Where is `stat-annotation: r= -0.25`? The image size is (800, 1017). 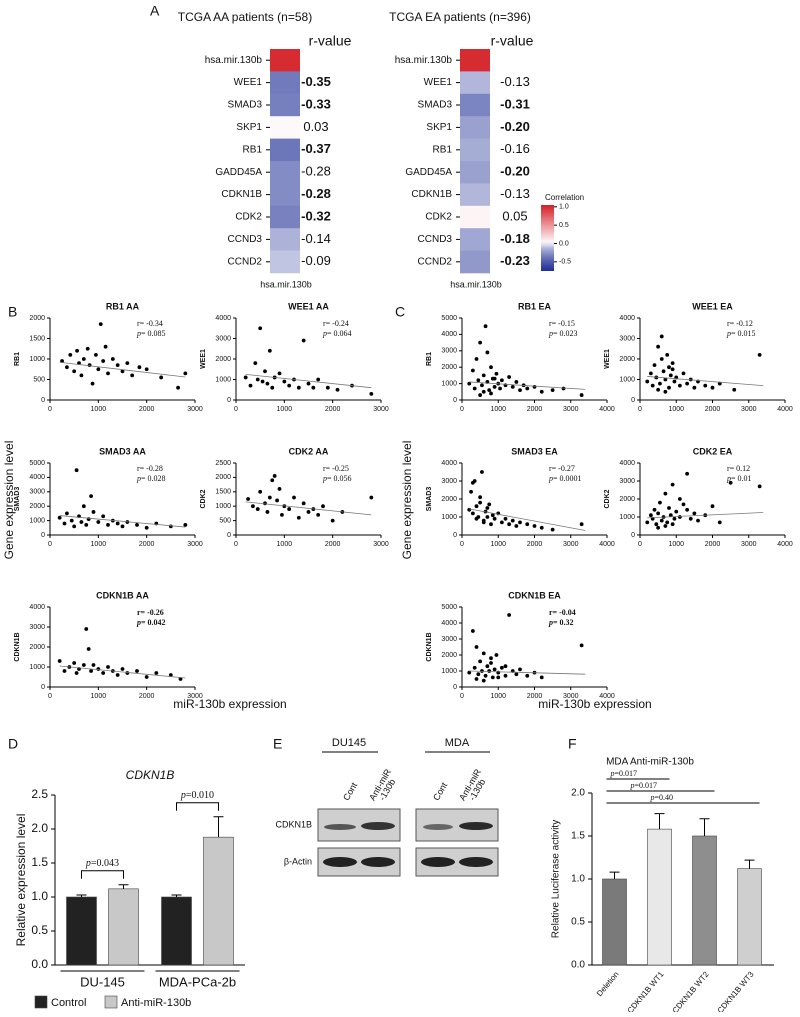 stat-annotation: r= -0.25 is located at coordinates (336, 468).